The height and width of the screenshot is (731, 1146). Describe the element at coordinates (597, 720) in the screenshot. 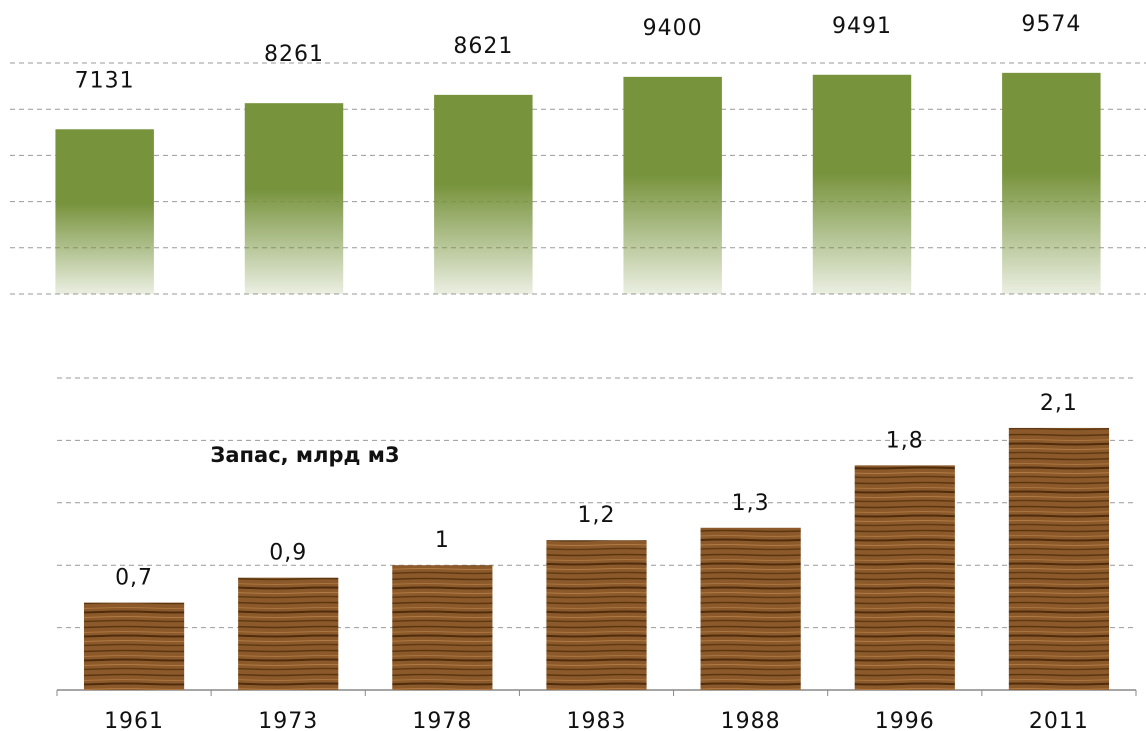

I see `x-tick-label: 1983` at that location.